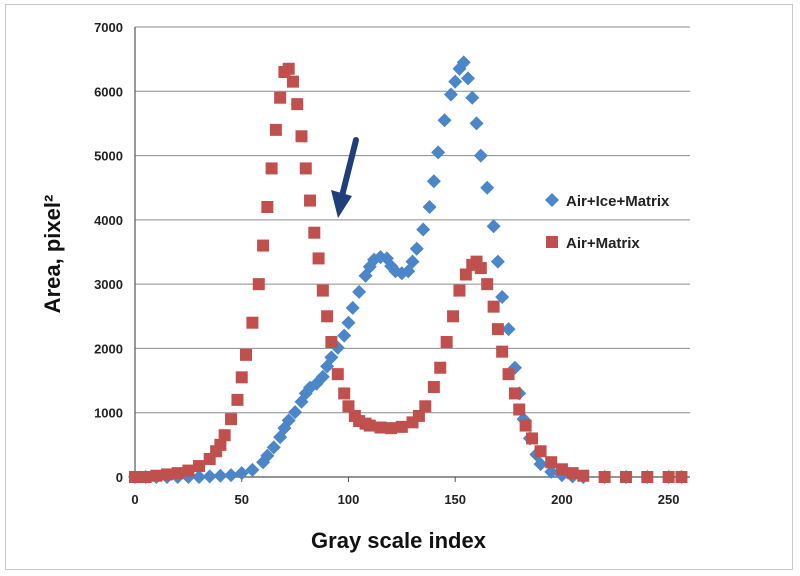 This screenshot has height=576, width=800. Describe the element at coordinates (108, 413) in the screenshot. I see `y-tick-label: 1000` at that location.